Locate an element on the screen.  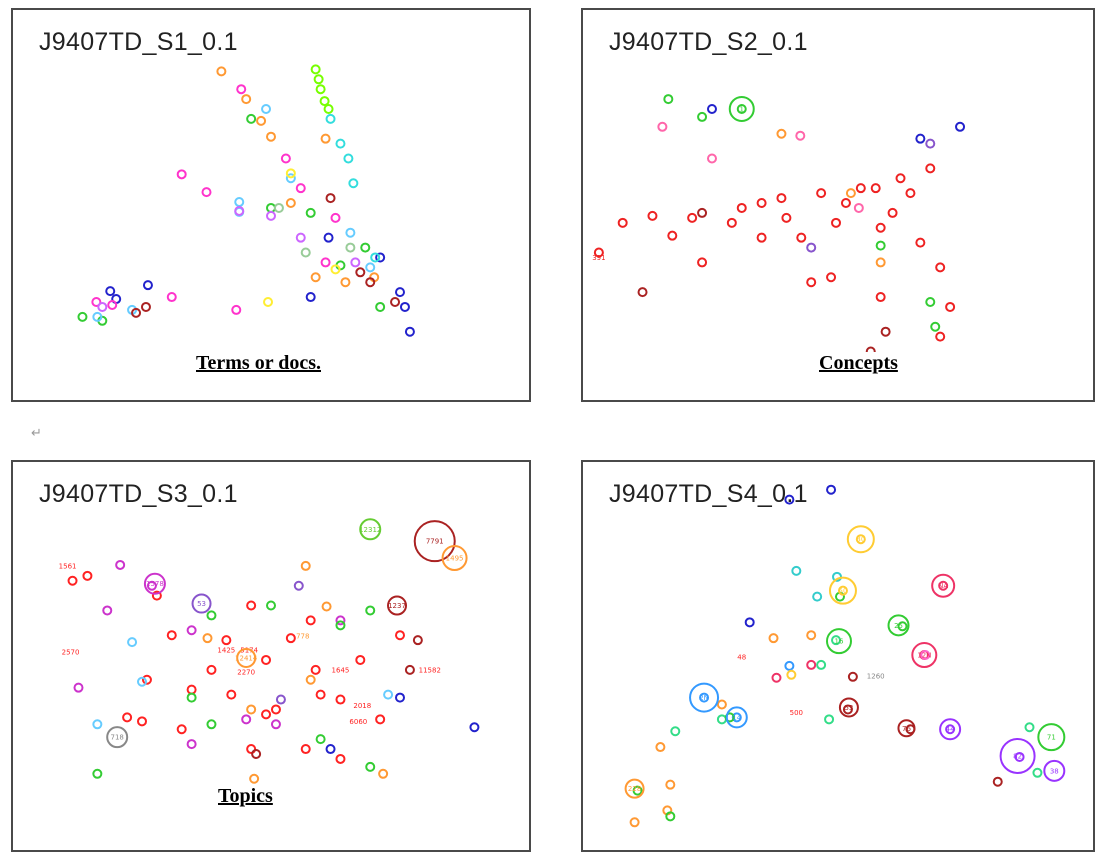
point-label: 1425 is located at coordinates (226, 651).